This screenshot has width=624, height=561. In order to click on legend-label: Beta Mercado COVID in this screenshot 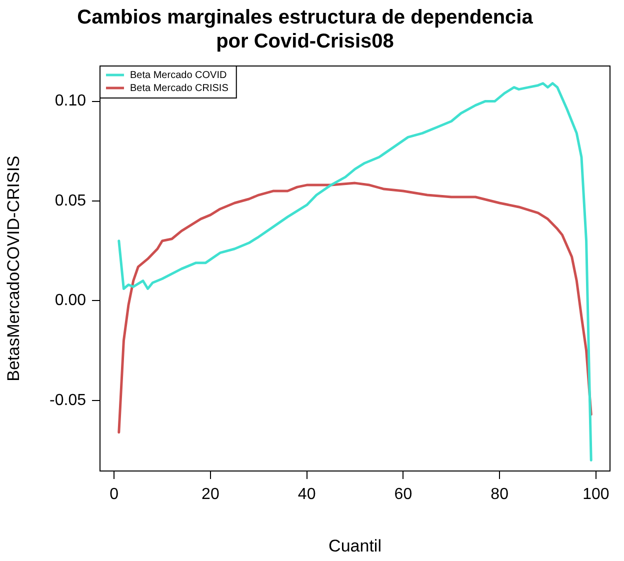, I will do `click(178, 75)`.